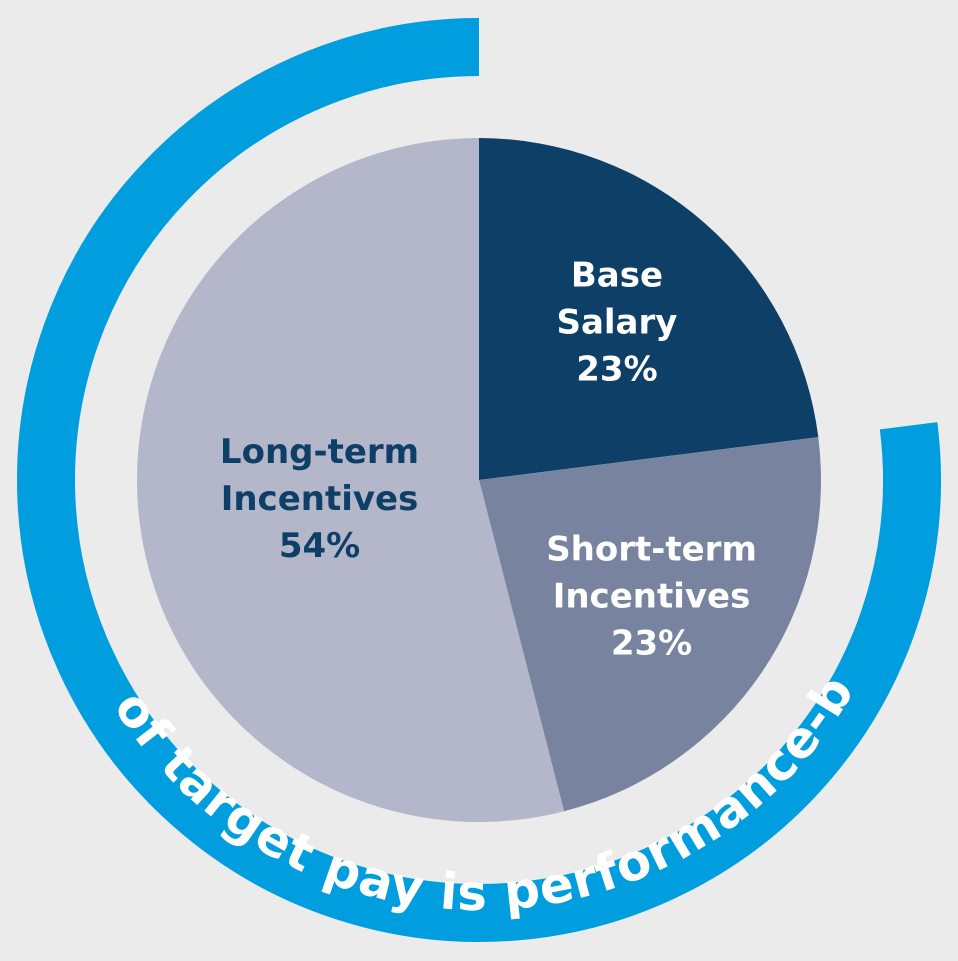  I want to click on slice-label-line: Base, so click(617, 275).